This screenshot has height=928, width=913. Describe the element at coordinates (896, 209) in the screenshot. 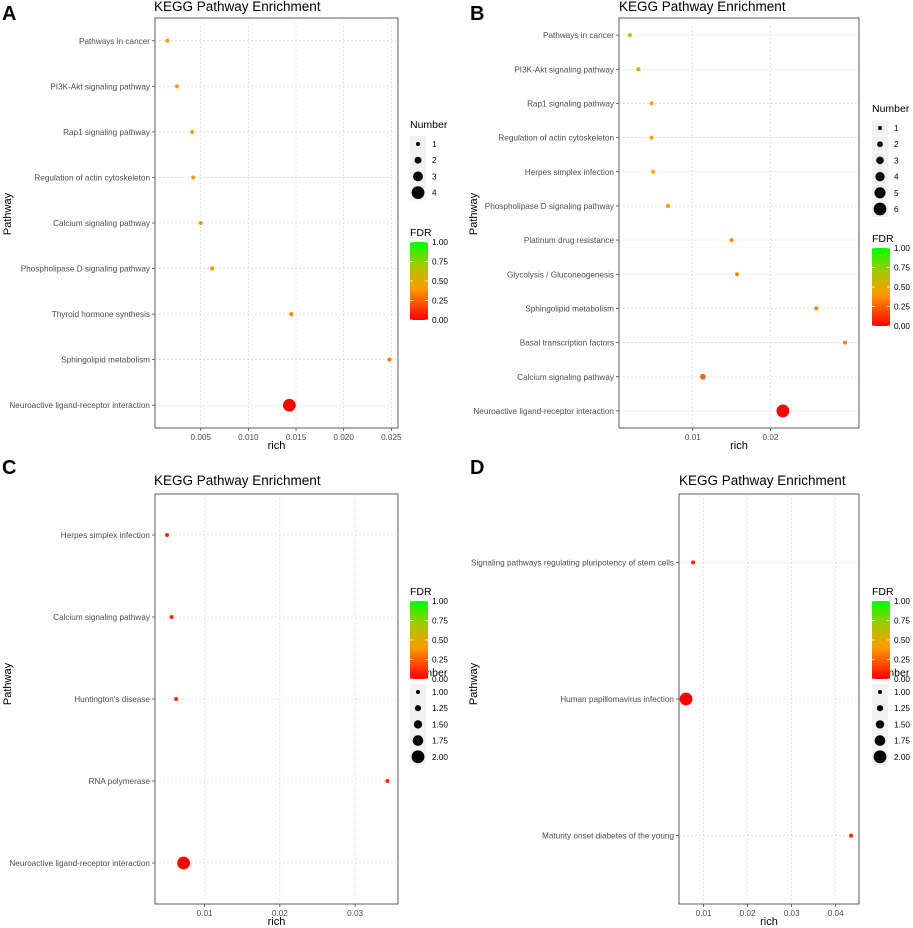

I see `legend-number-label: 6` at that location.